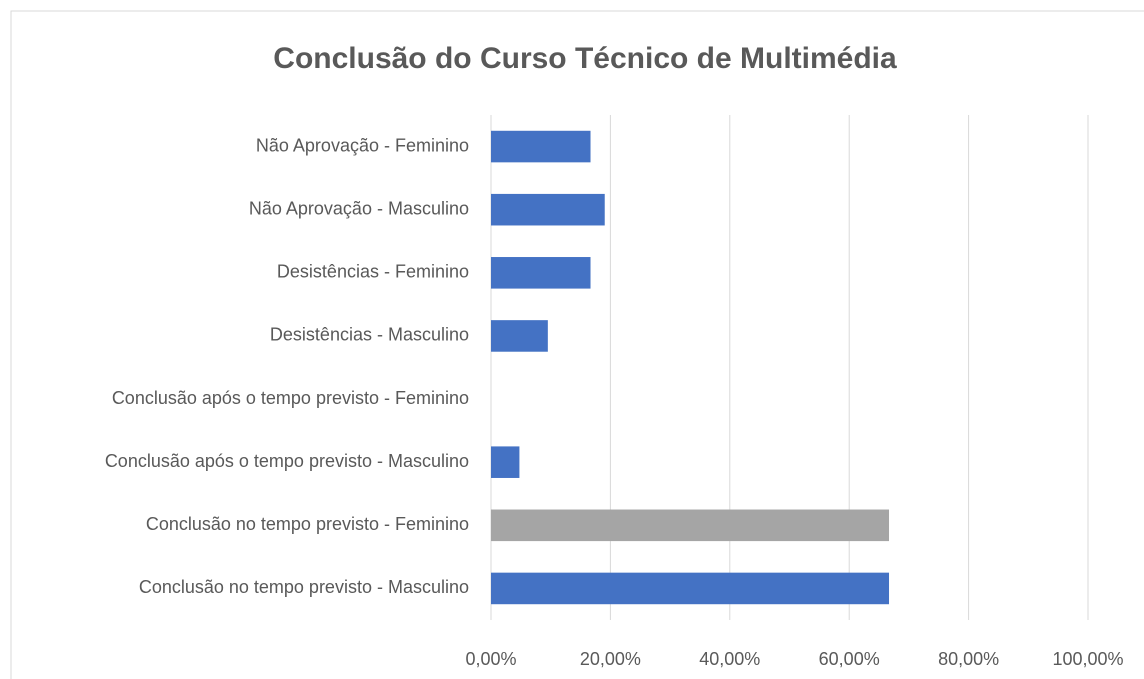  Describe the element at coordinates (849, 659) in the screenshot. I see `x-tick-label: 60,00%` at that location.